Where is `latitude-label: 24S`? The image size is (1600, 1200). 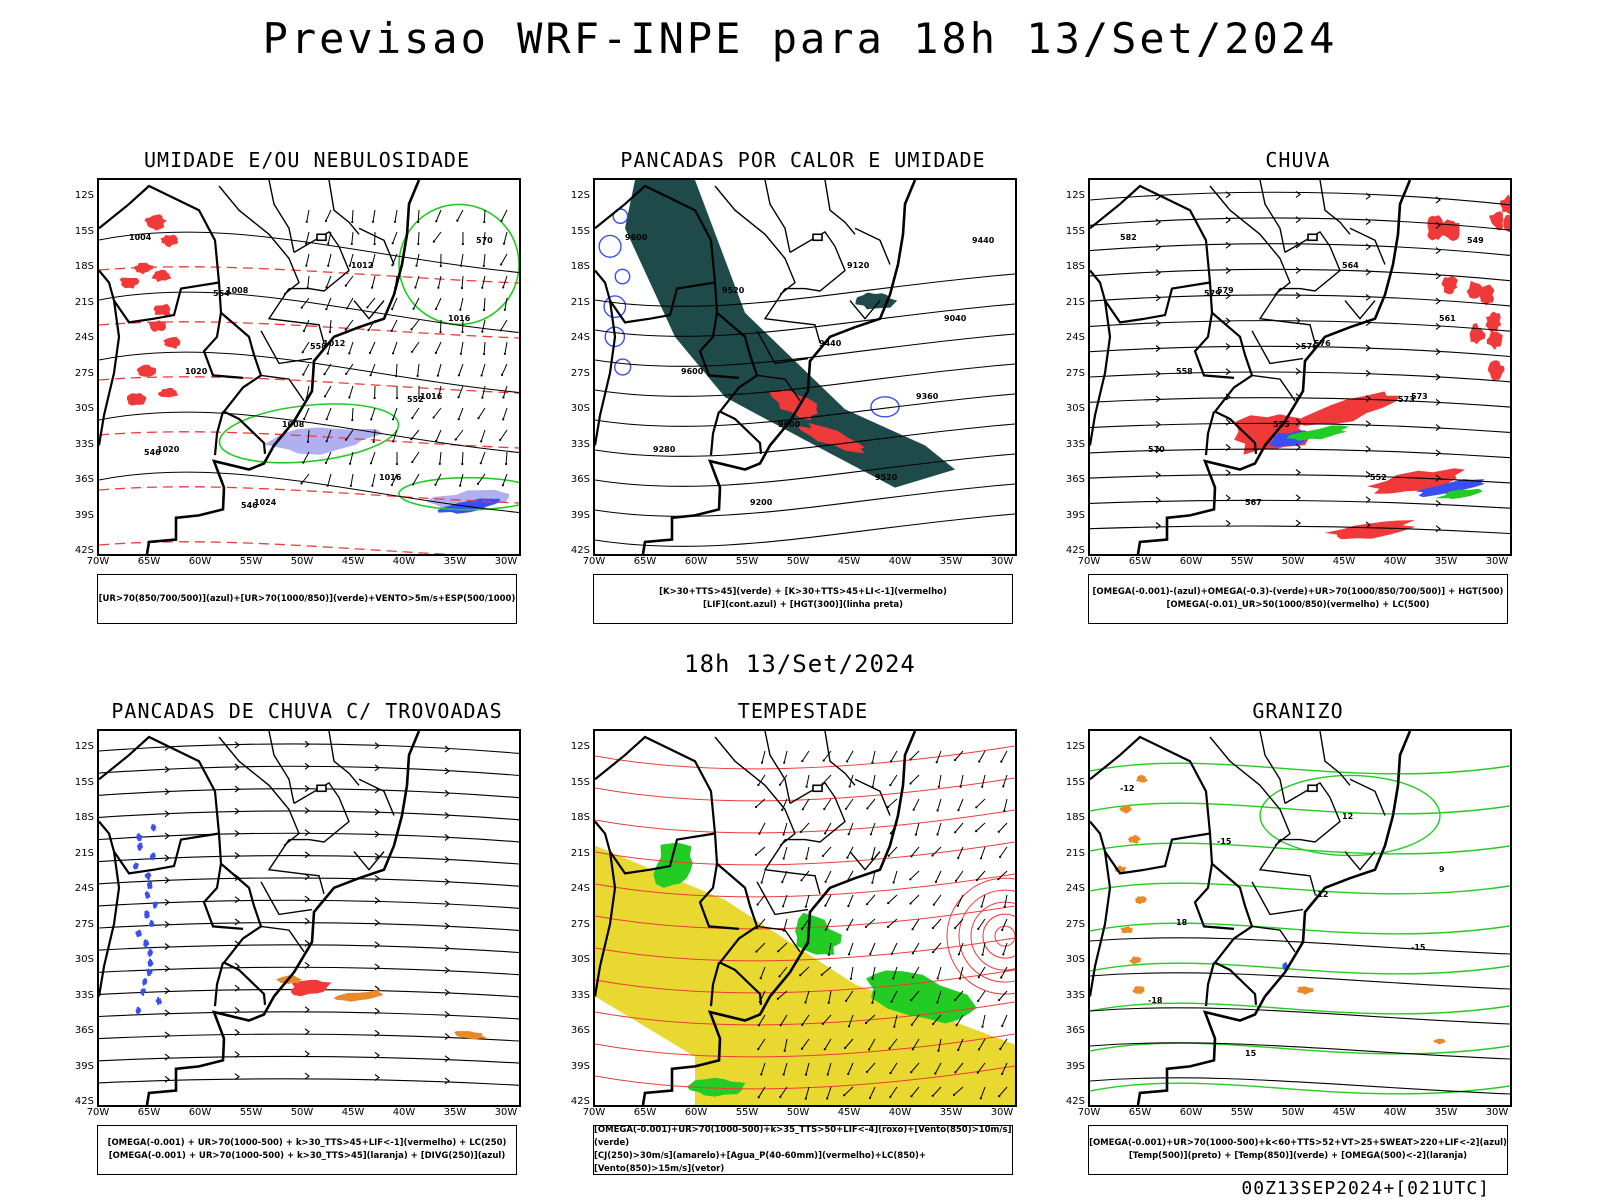
latitude-label: 24S is located at coordinates (580, 337).